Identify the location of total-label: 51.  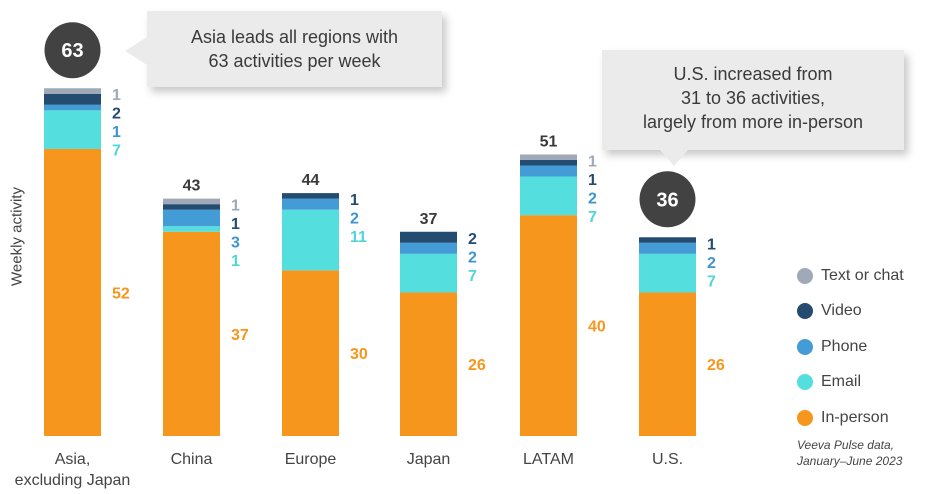
(549, 141).